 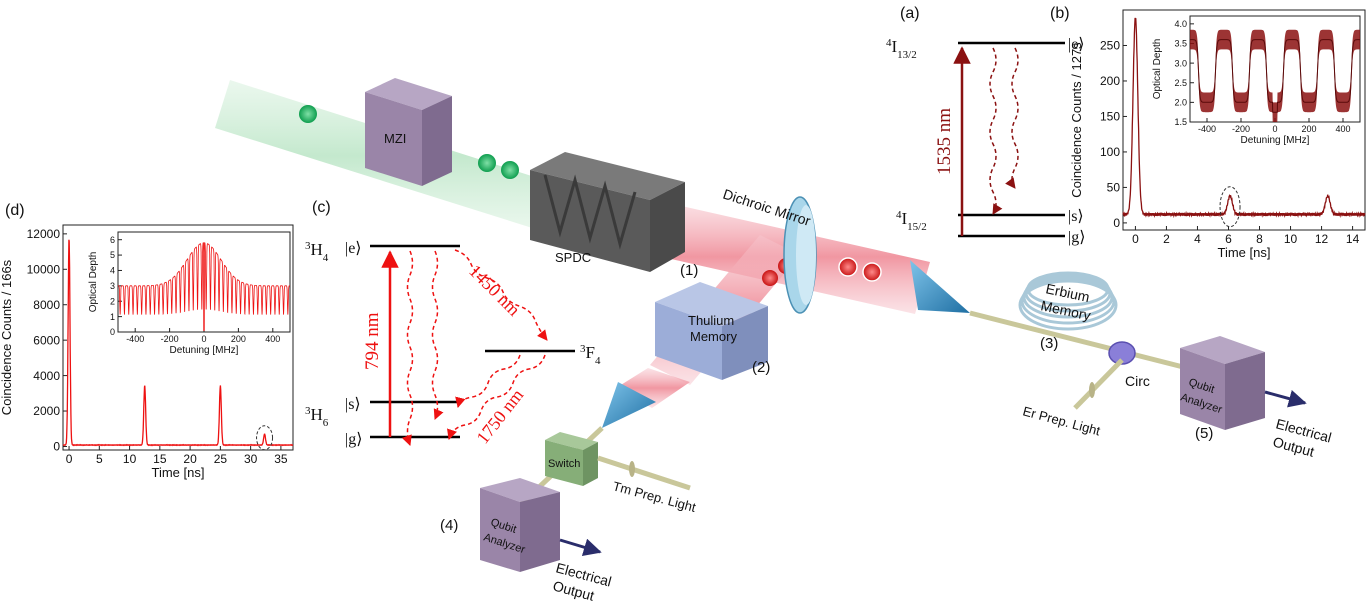 What do you see at coordinates (178, 472) in the screenshot?
I see `x-axis-label: Time [ns]` at bounding box center [178, 472].